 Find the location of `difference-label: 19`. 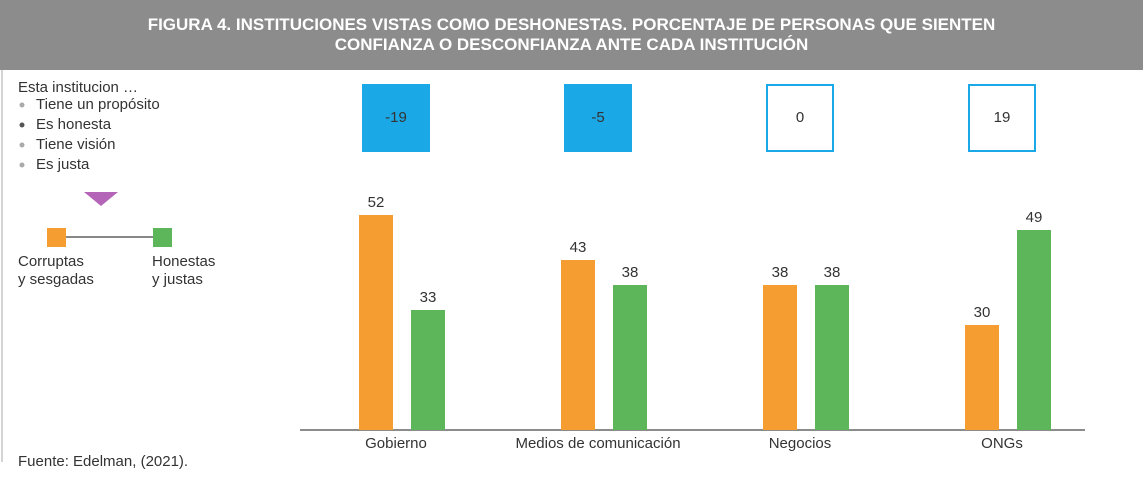

difference-label: 19 is located at coordinates (1002, 117).